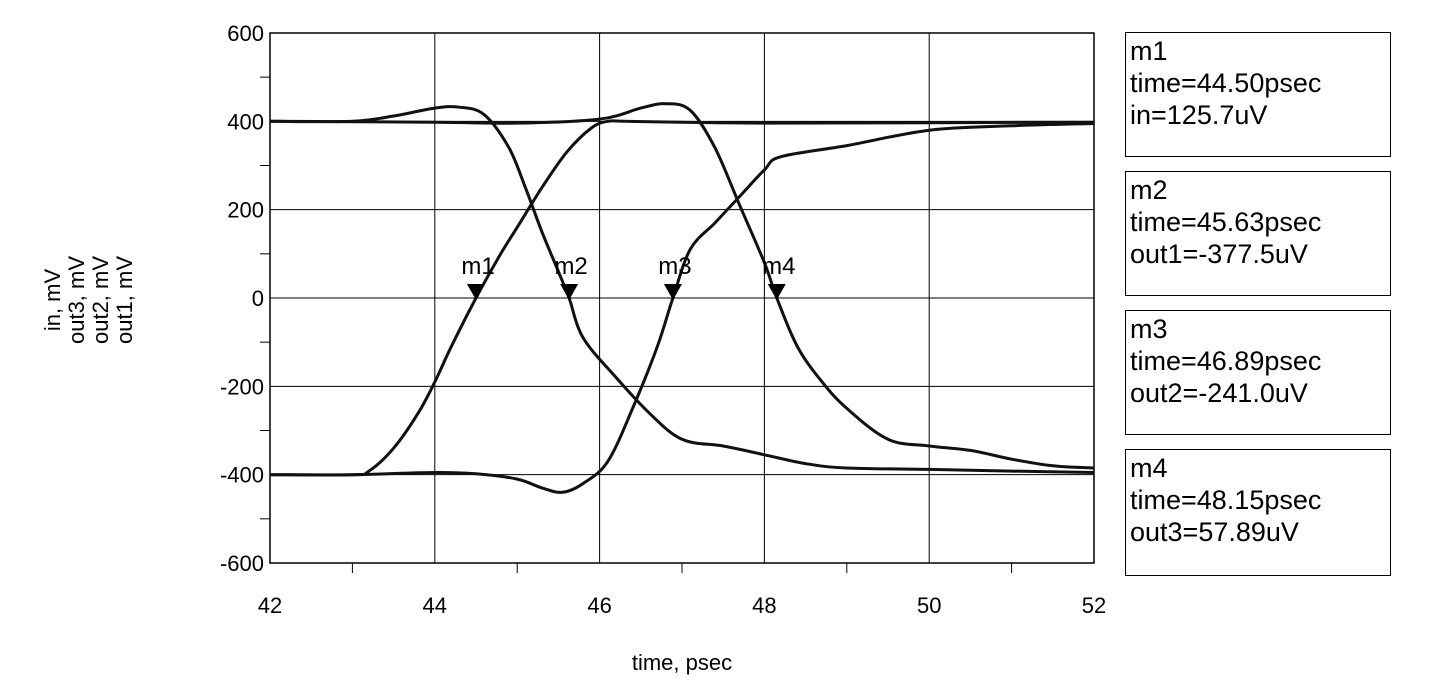 The width and height of the screenshot is (1429, 699). I want to click on x-tick-label: 50, so click(929, 605).